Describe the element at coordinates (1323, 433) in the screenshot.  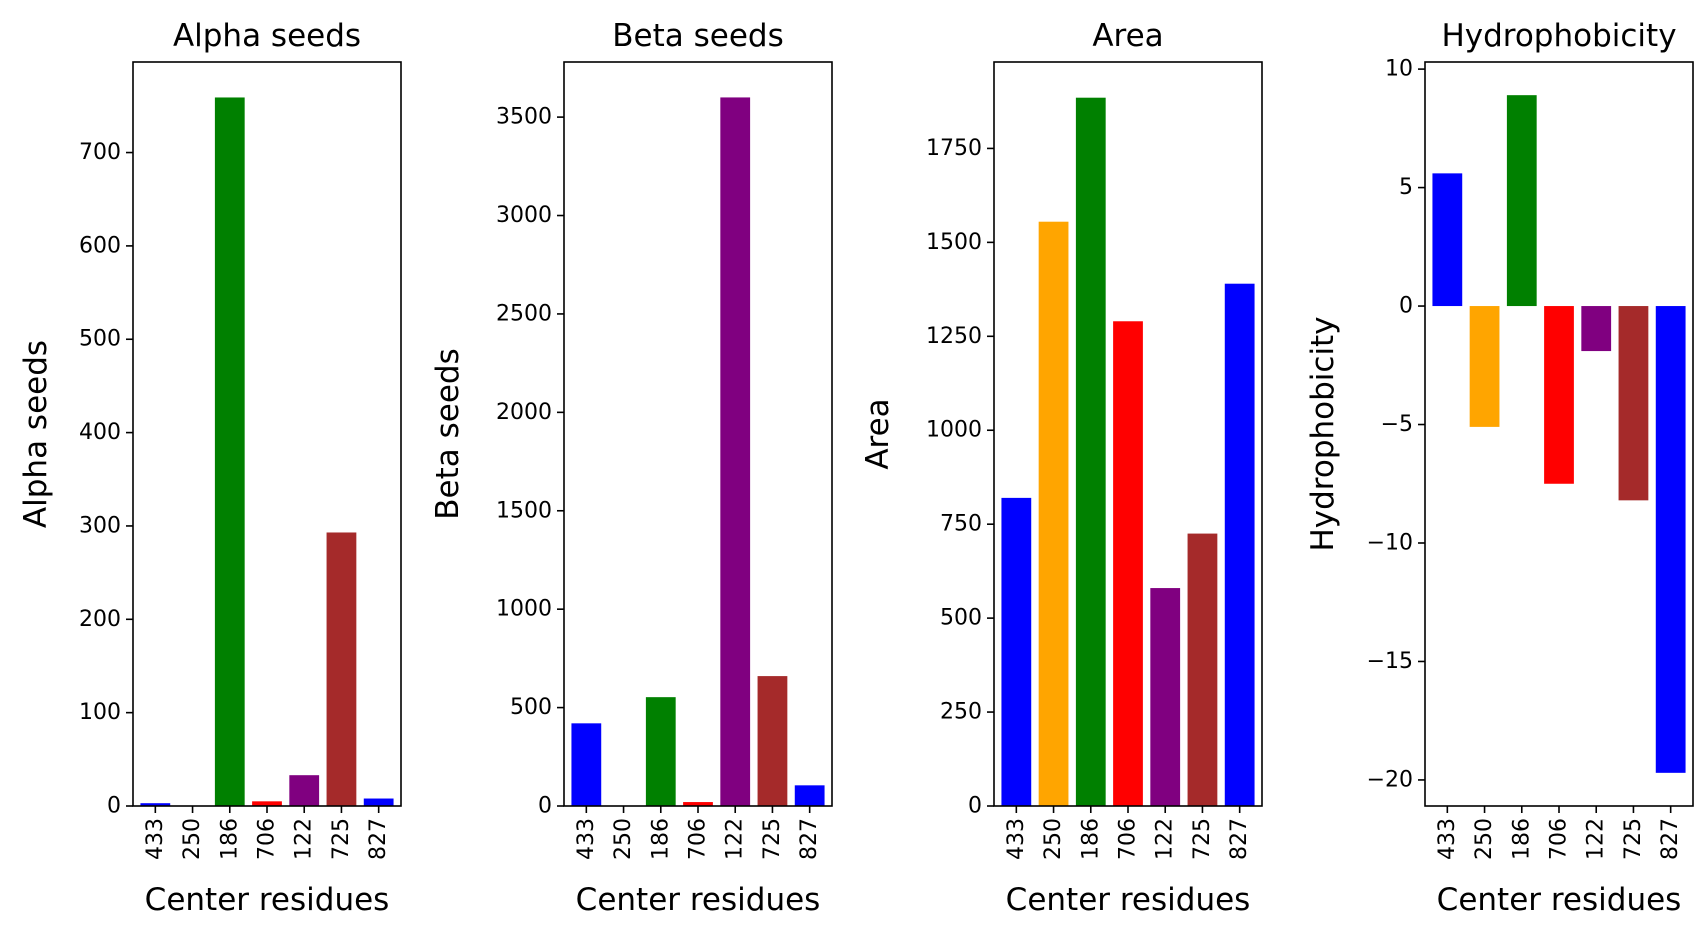
I see `y-axis-label: Hydrophobicity` at that location.